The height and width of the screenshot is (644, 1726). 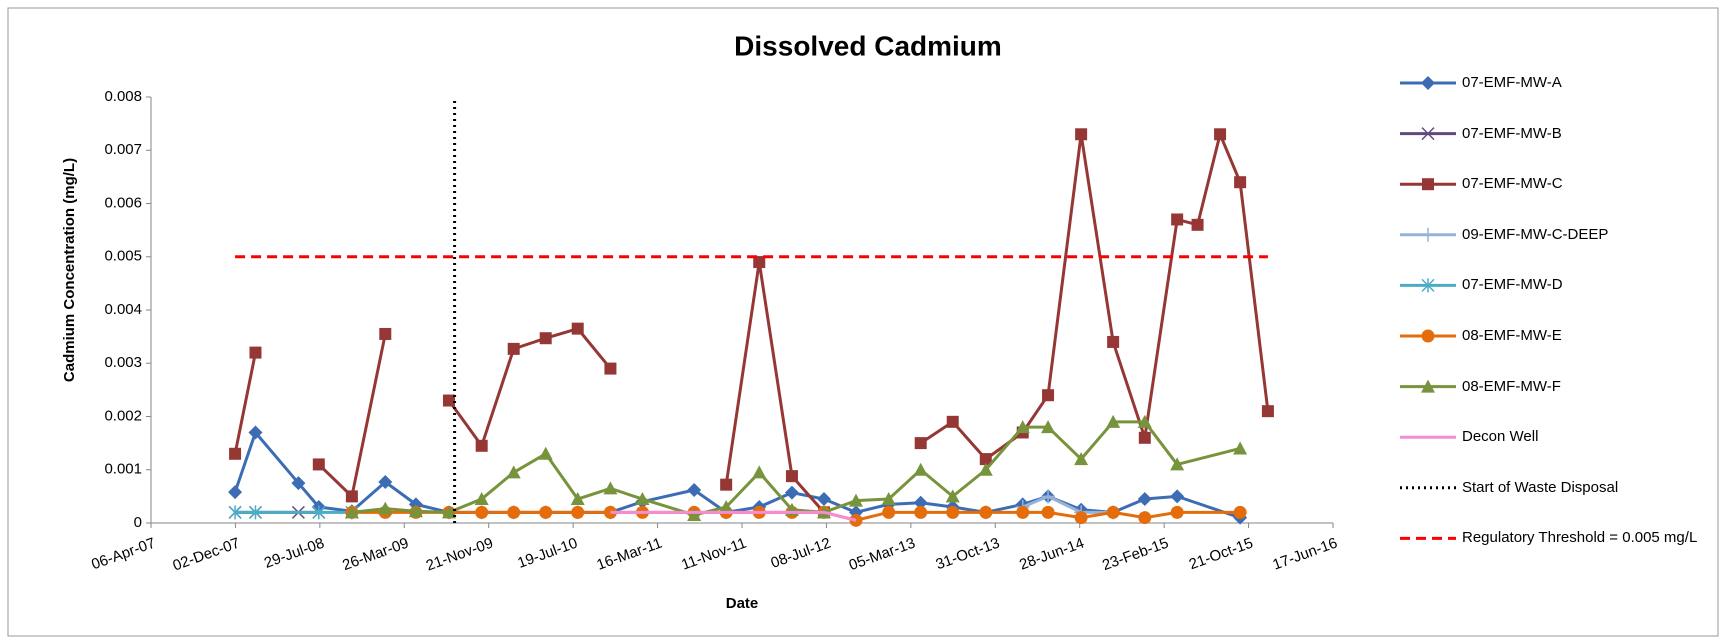 I want to click on legend-label-box: Regulatory Threshold = 0.005 mg/L, so click(x=1579, y=537).